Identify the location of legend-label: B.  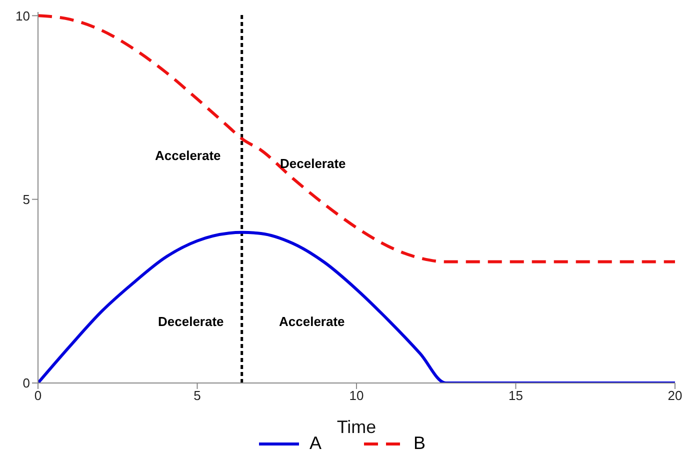
(420, 443).